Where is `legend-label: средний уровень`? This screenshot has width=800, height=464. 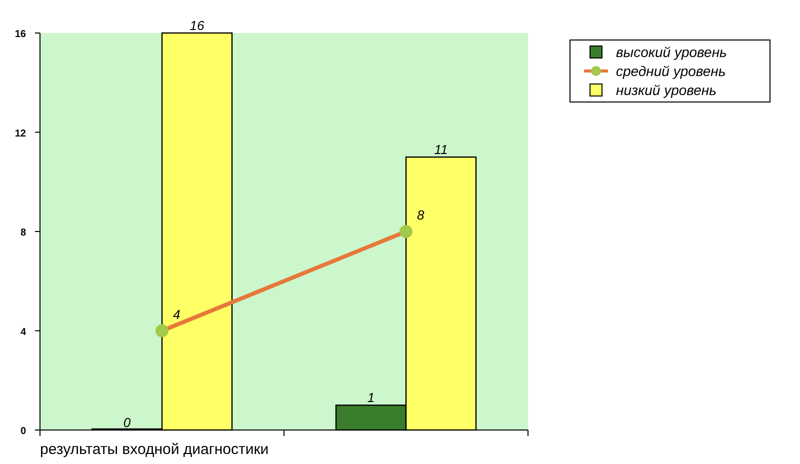 legend-label: средний уровень is located at coordinates (671, 71).